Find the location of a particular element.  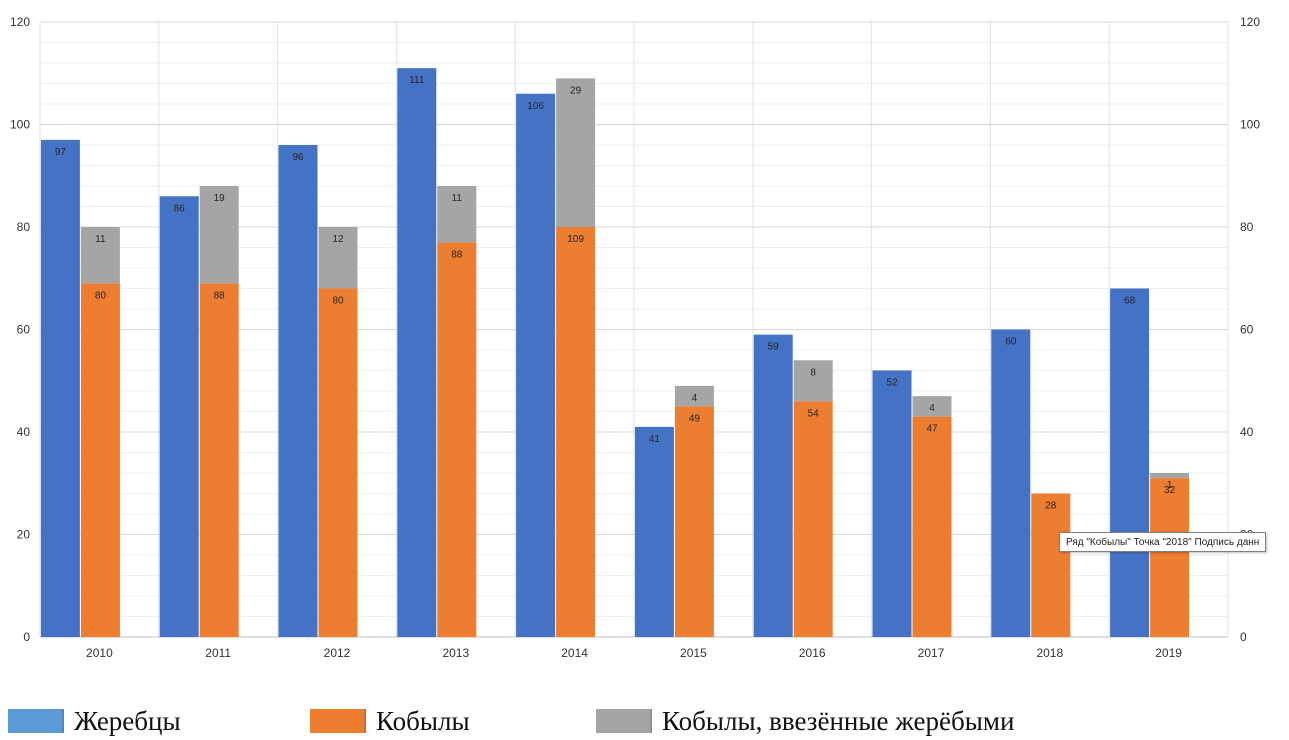

bar-data-label: 29 is located at coordinates (576, 90).